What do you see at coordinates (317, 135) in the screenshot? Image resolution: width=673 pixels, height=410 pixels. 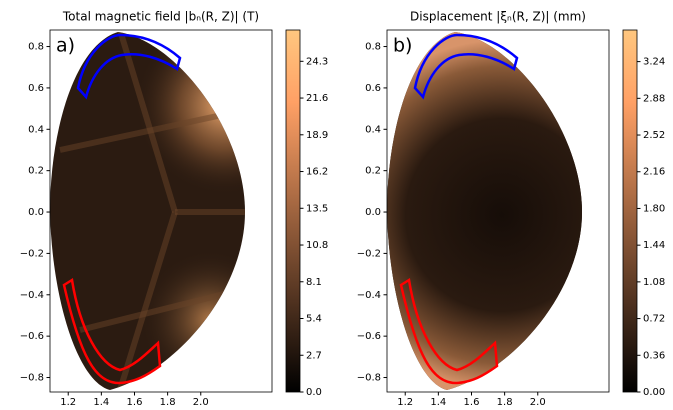 I see `colorbar-tick-label: 18.9` at bounding box center [317, 135].